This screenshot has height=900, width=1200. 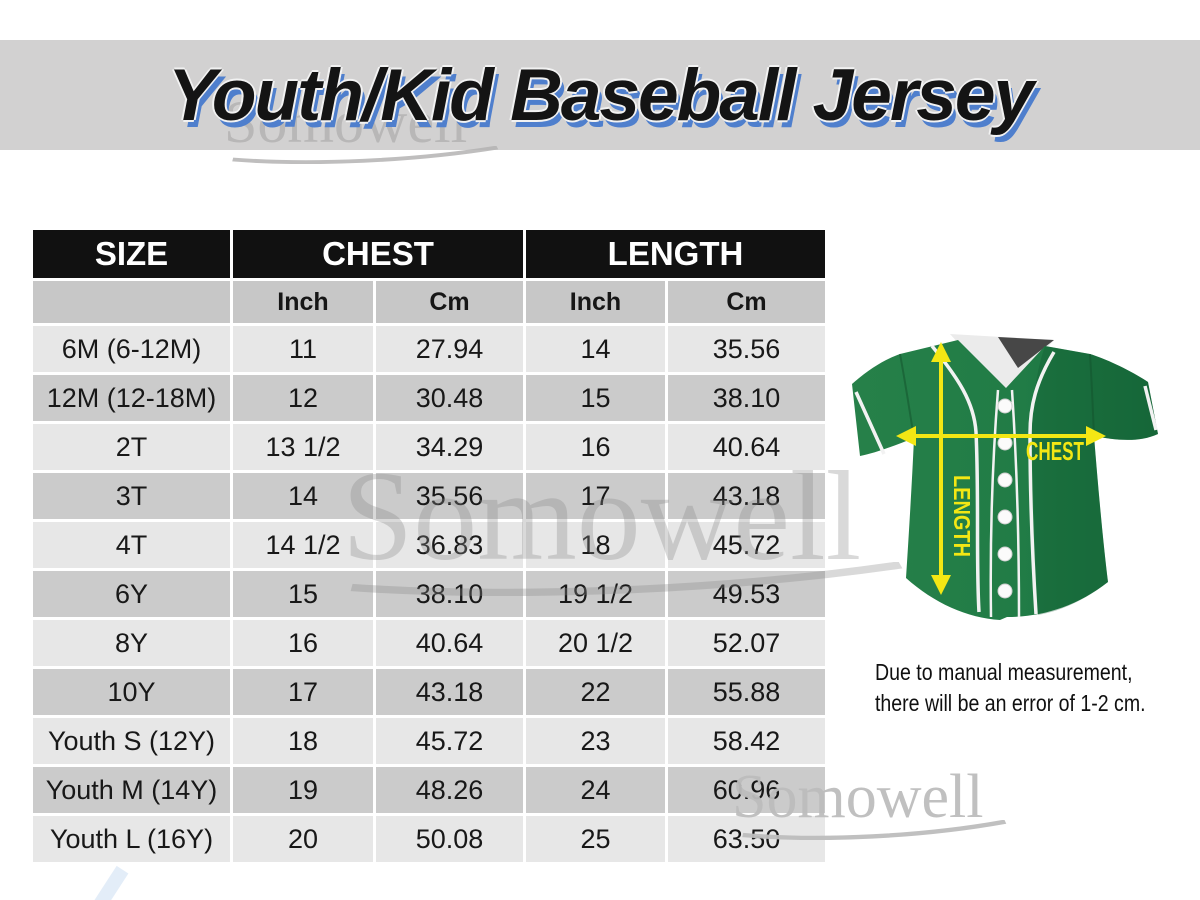 What do you see at coordinates (746, 496) in the screenshot?
I see `cell-length-cm: 43.18` at bounding box center [746, 496].